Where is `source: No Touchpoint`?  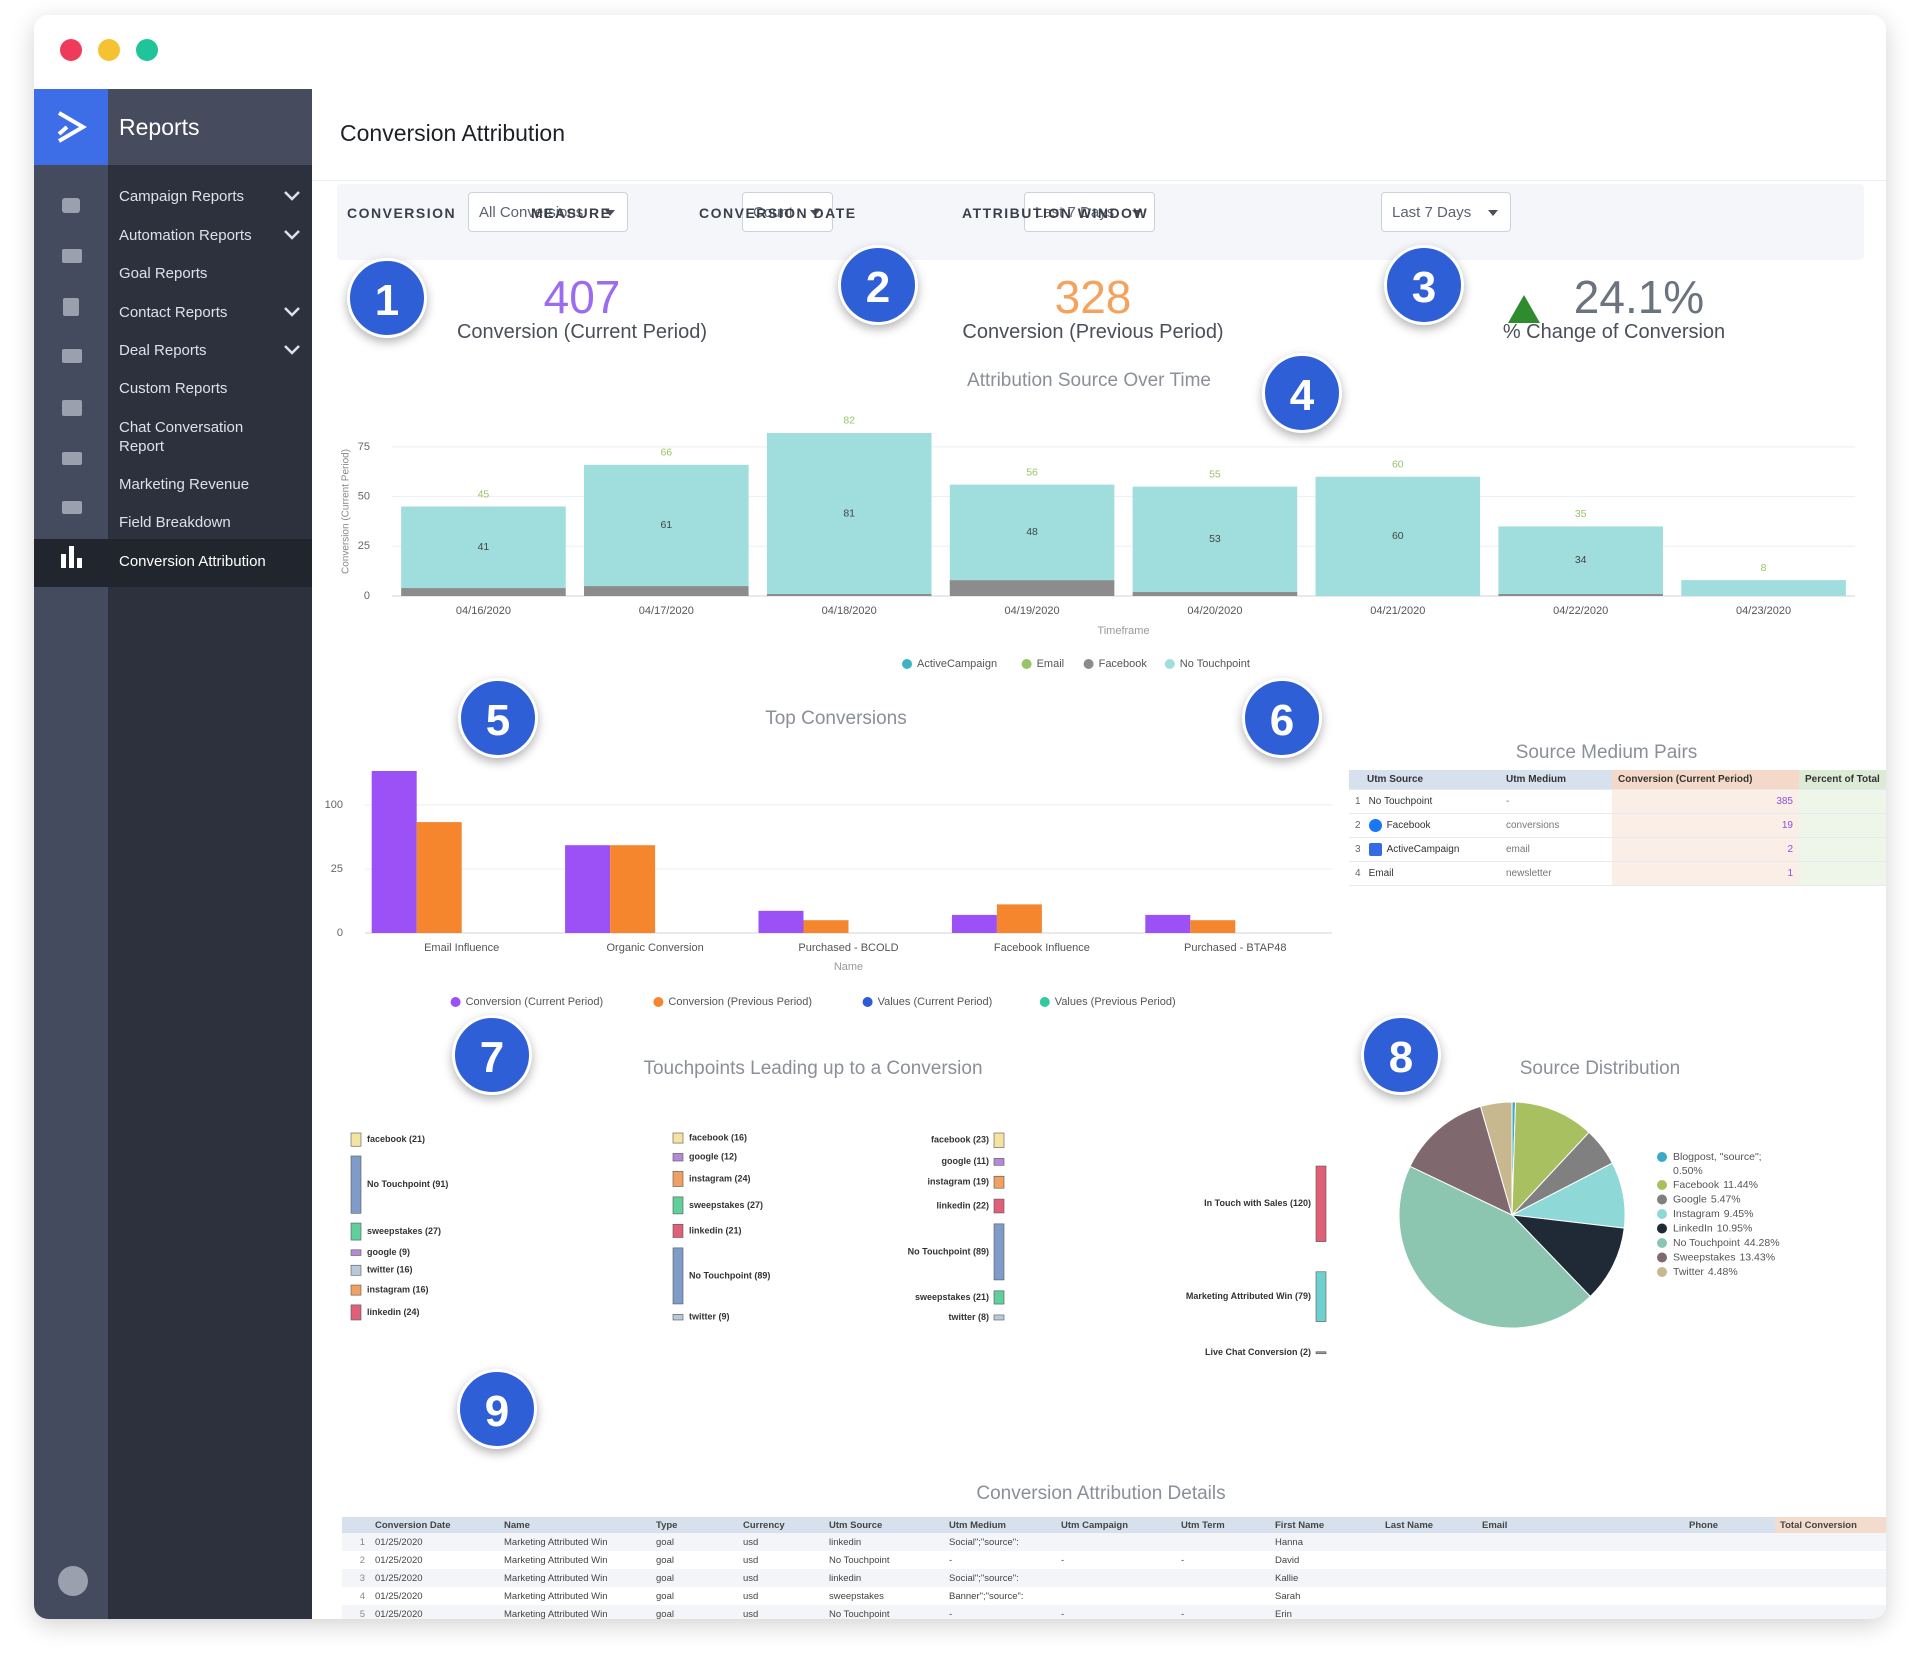
source: No Touchpoint is located at coordinates (1400, 801).